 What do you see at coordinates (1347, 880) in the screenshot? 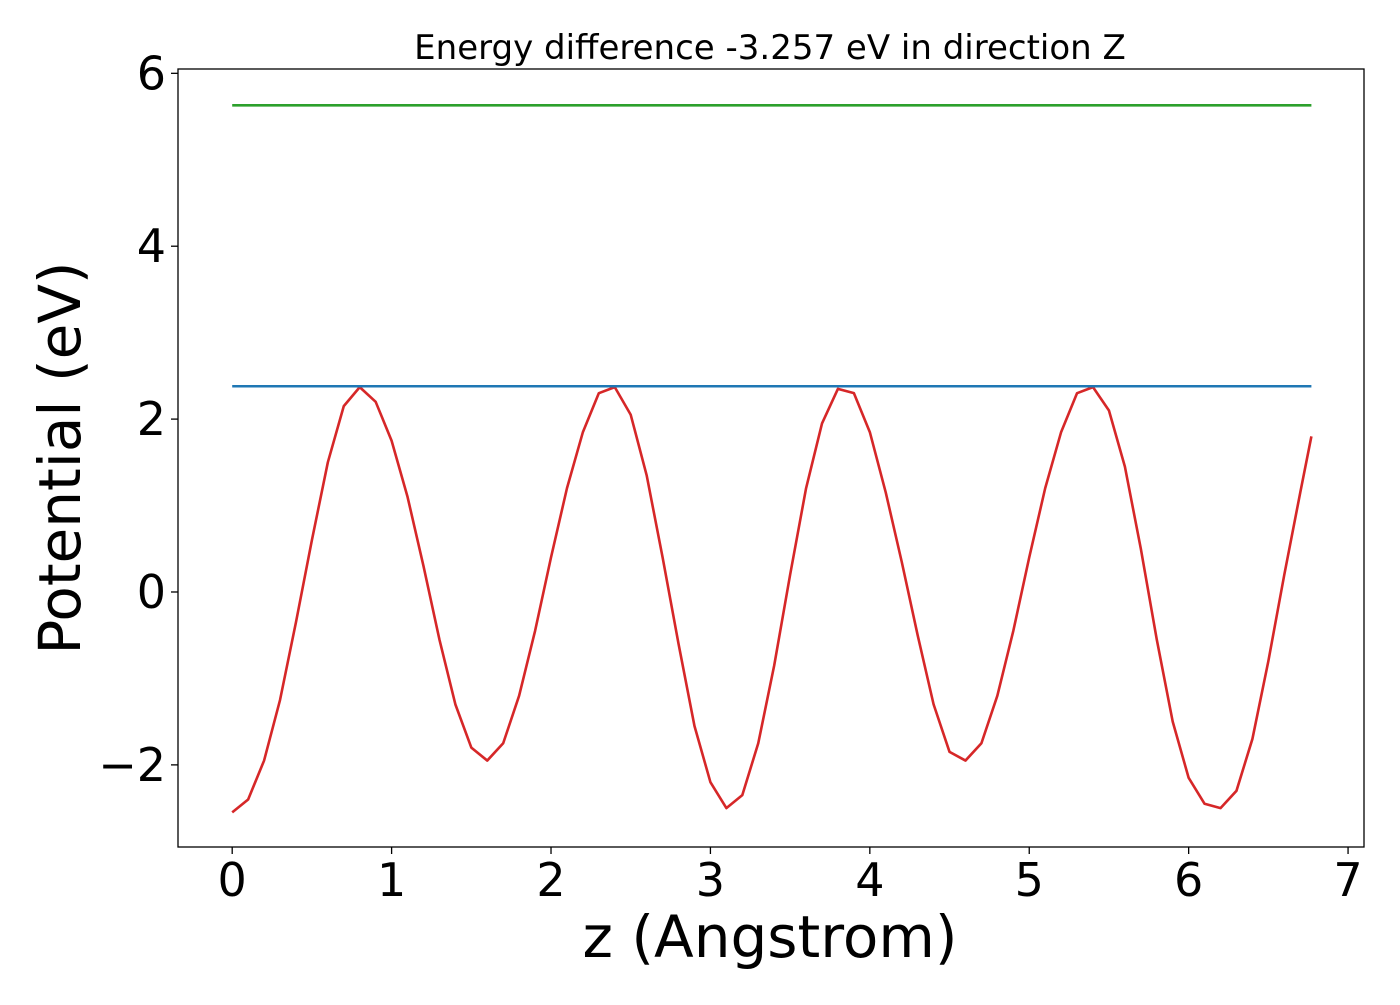
I see `x-tick-label: 7` at bounding box center [1347, 880].